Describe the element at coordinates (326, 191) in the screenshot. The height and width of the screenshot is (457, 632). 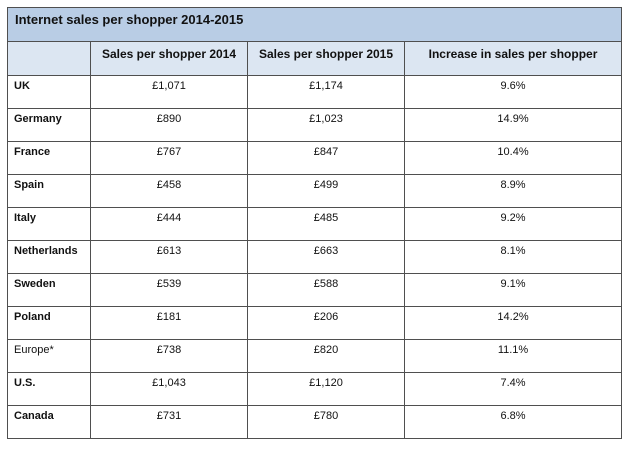
I see `sales-2015-cell: £499` at that location.